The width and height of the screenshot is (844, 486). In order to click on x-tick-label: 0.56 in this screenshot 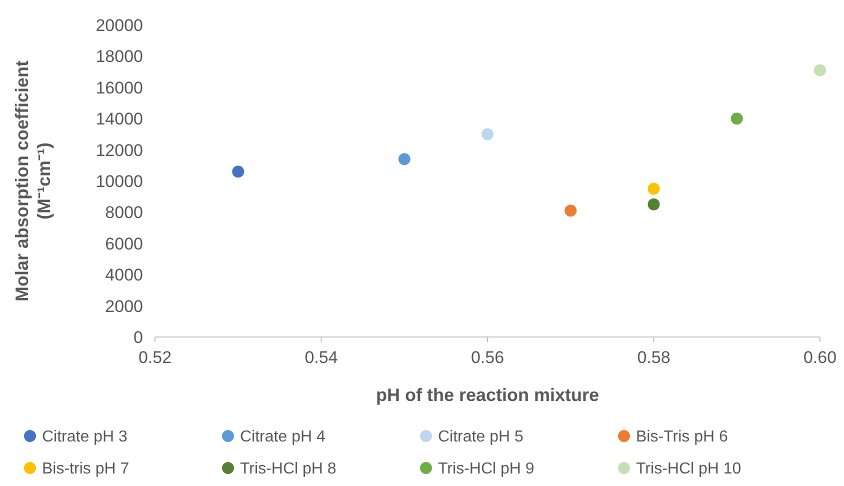, I will do `click(487, 357)`.